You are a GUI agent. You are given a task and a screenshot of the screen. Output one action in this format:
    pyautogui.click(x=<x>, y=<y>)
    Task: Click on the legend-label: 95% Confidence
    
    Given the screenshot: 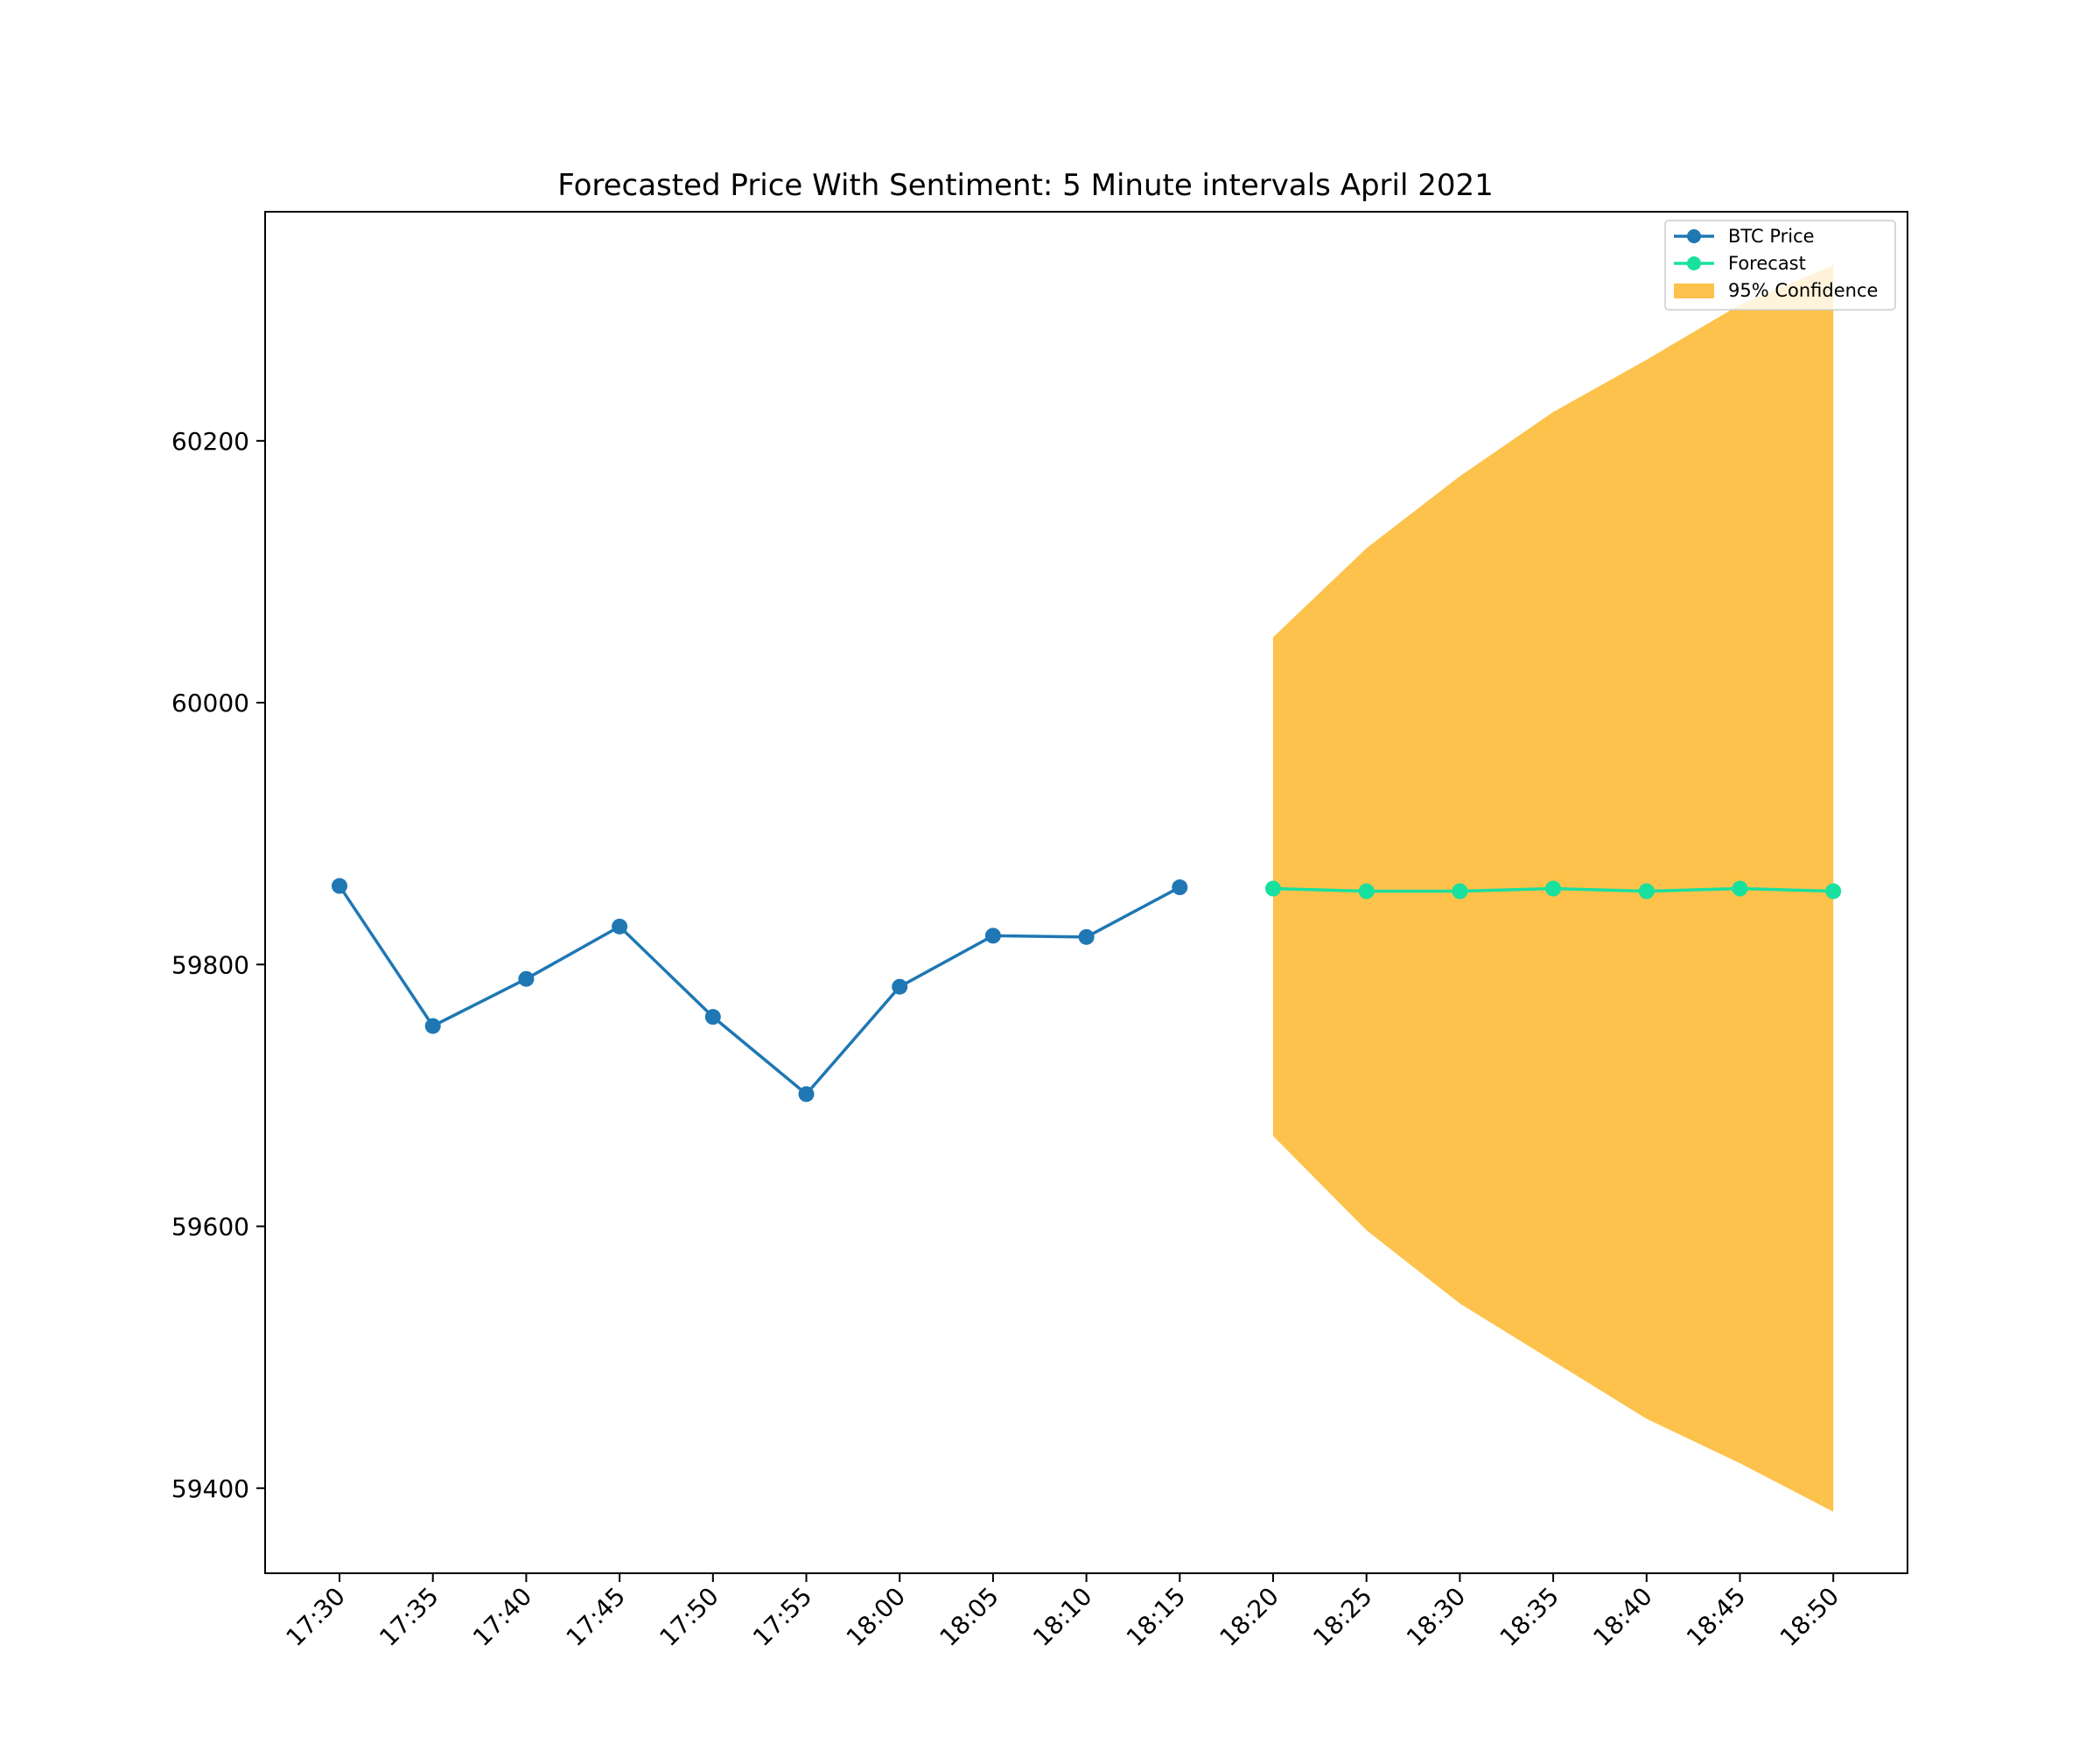 What is the action you would take?
    pyautogui.click(x=1803, y=290)
    